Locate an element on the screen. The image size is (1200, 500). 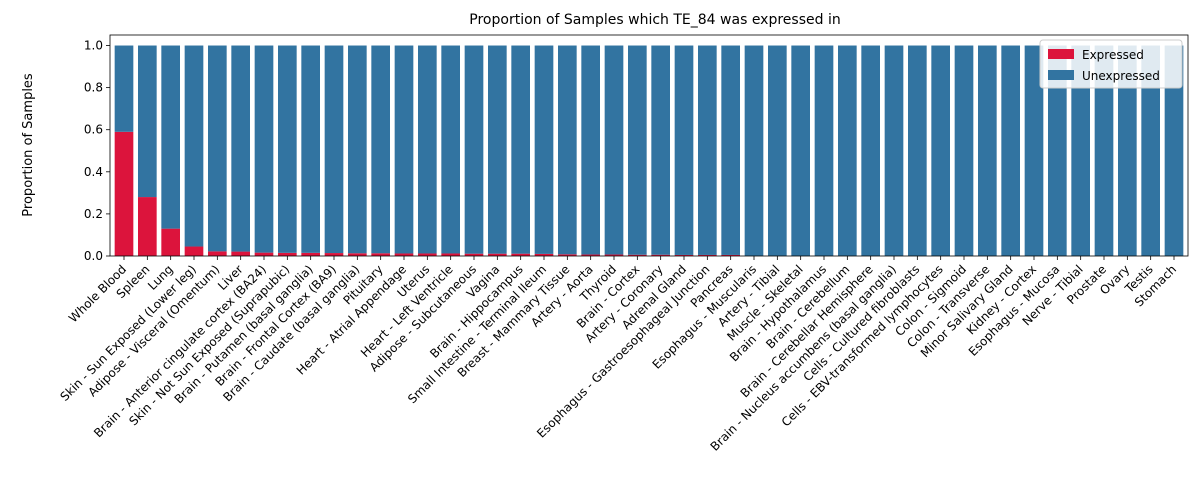
y-tick-label: 0.0 is located at coordinates (93, 256).